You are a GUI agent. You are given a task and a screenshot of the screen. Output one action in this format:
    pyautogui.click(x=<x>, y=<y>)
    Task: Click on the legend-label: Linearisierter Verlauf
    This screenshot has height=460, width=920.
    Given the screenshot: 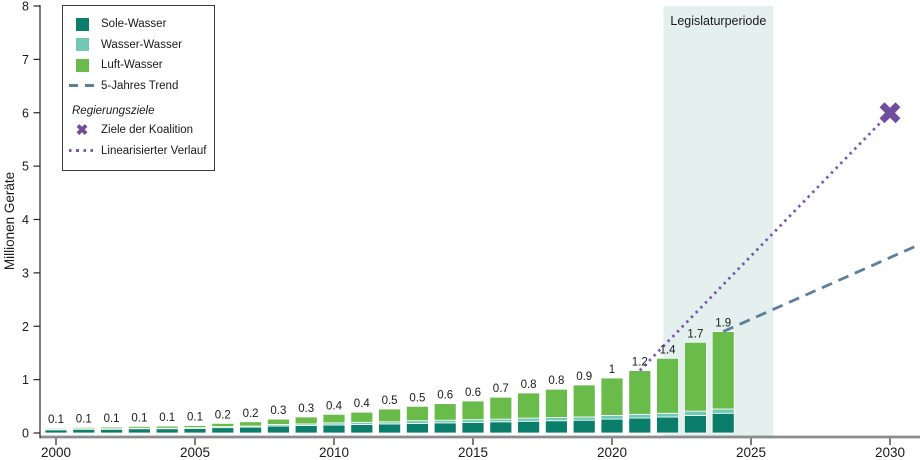 What is the action you would take?
    pyautogui.click(x=154, y=150)
    